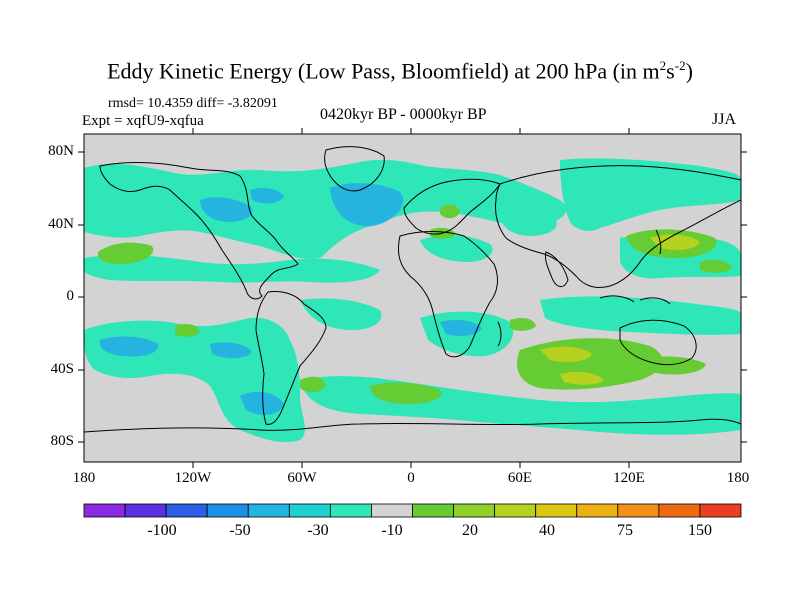 The width and height of the screenshot is (800, 600). Describe the element at coordinates (461, 328) in the screenshot. I see `contour-negative-south-africa-core` at that location.